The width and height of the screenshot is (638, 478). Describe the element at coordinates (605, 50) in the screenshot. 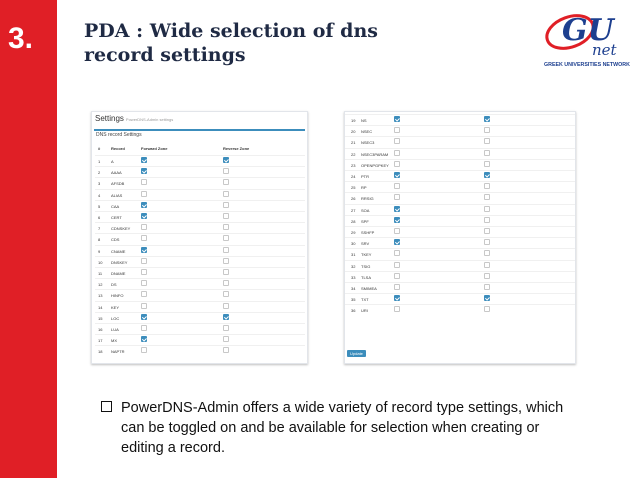

I see `logo-net-text: net` at that location.